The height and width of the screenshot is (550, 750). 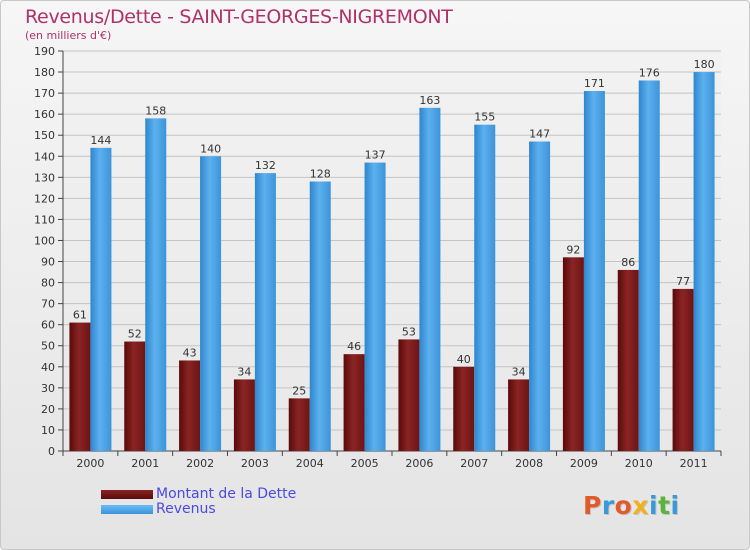 I want to click on y-tick-label: 0, so click(x=51, y=451).